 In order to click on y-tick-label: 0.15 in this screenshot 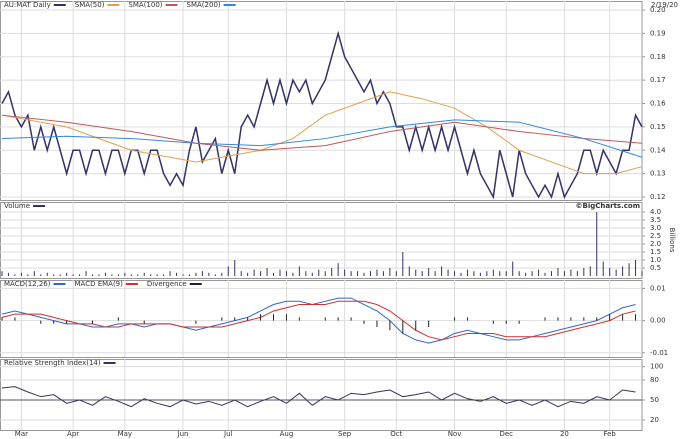, I will do `click(658, 127)`.